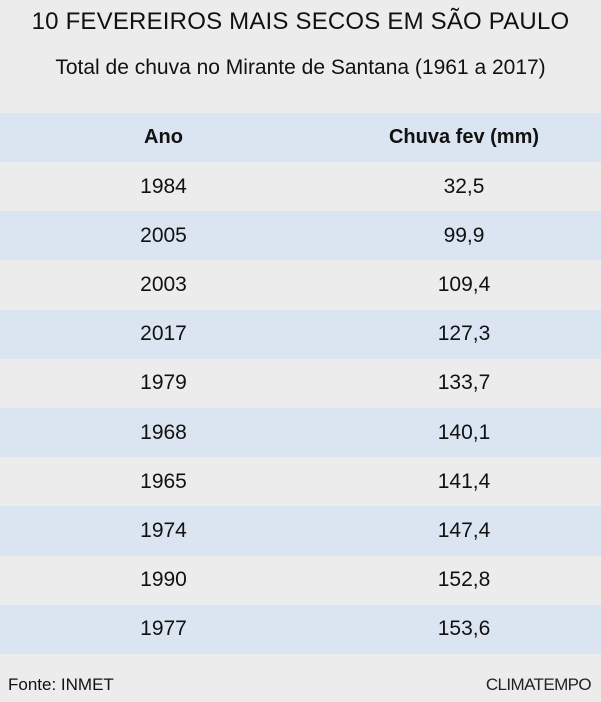 The width and height of the screenshot is (601, 702). Describe the element at coordinates (464, 235) in the screenshot. I see `rain-cell: 99,9` at that location.